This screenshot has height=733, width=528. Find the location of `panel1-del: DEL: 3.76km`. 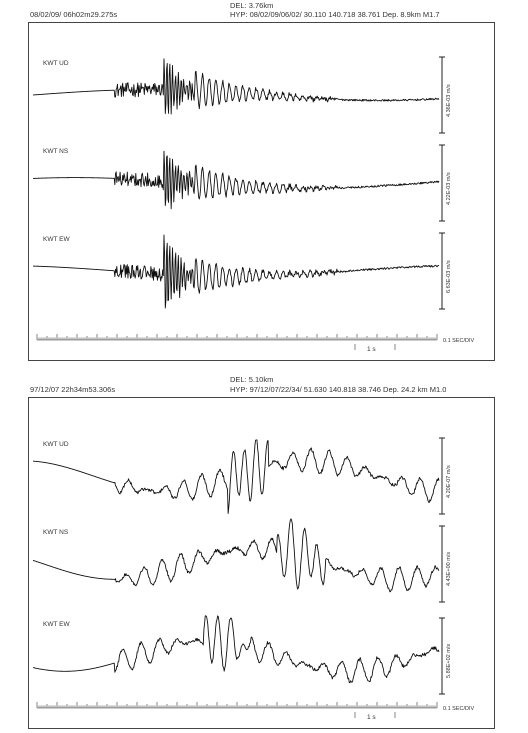

panel1-del: DEL: 3.76km is located at coordinates (252, 5).